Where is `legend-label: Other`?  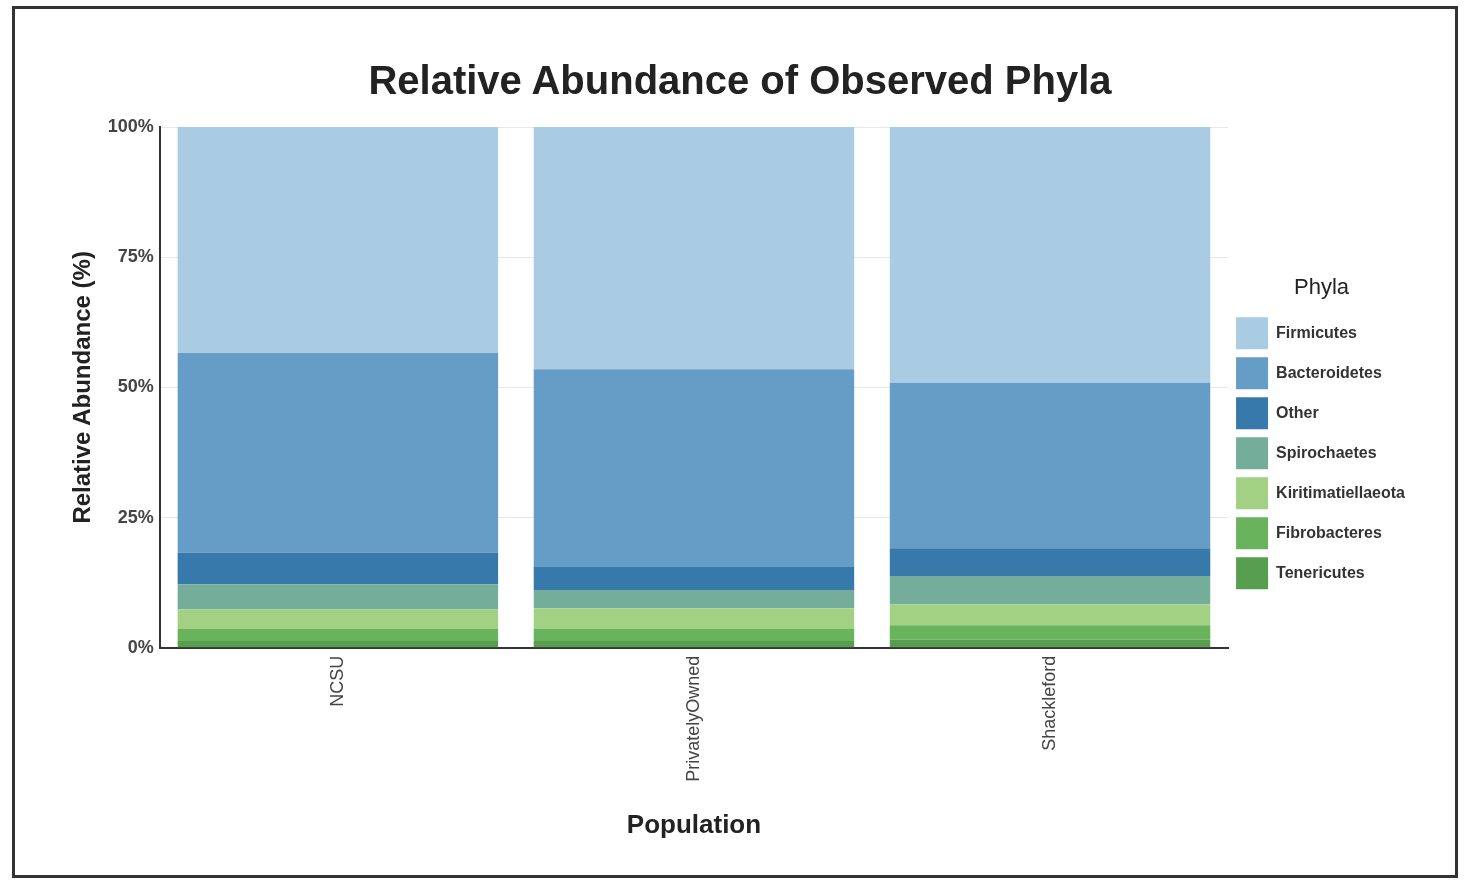 legend-label: Other is located at coordinates (1297, 412).